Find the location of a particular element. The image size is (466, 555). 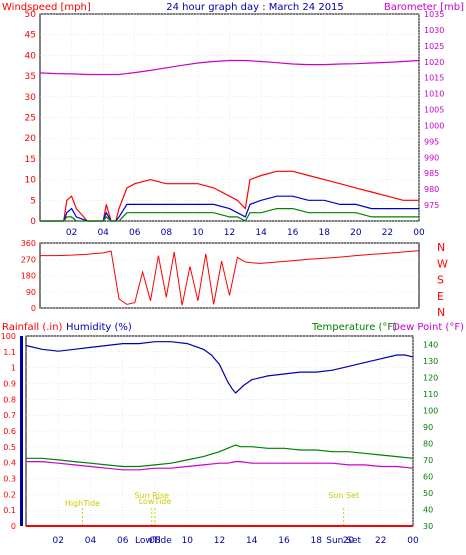

direction-y-tick-label: 180 is located at coordinates (28, 276).